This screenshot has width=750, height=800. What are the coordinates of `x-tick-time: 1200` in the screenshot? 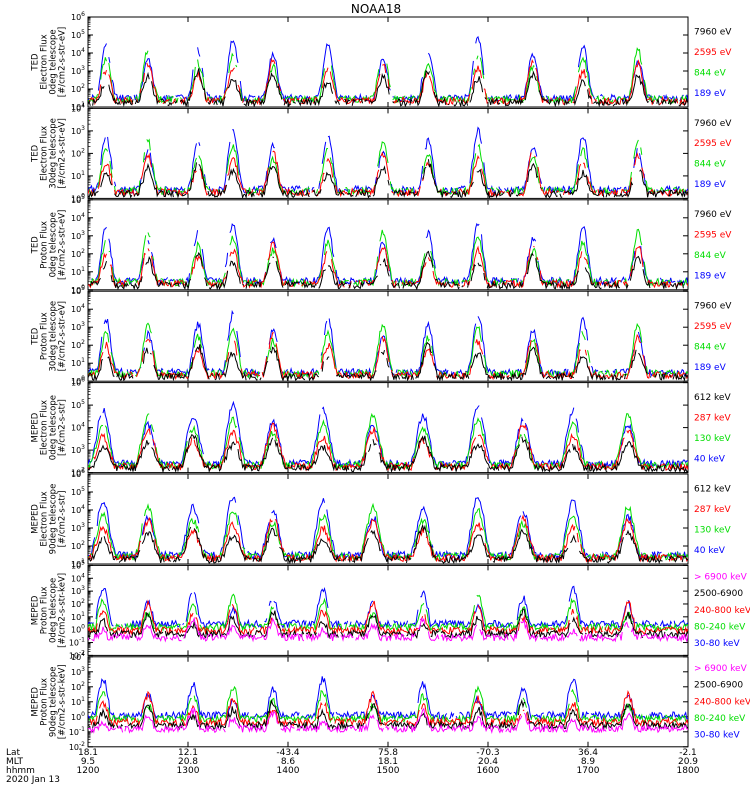 It's located at (88, 771).